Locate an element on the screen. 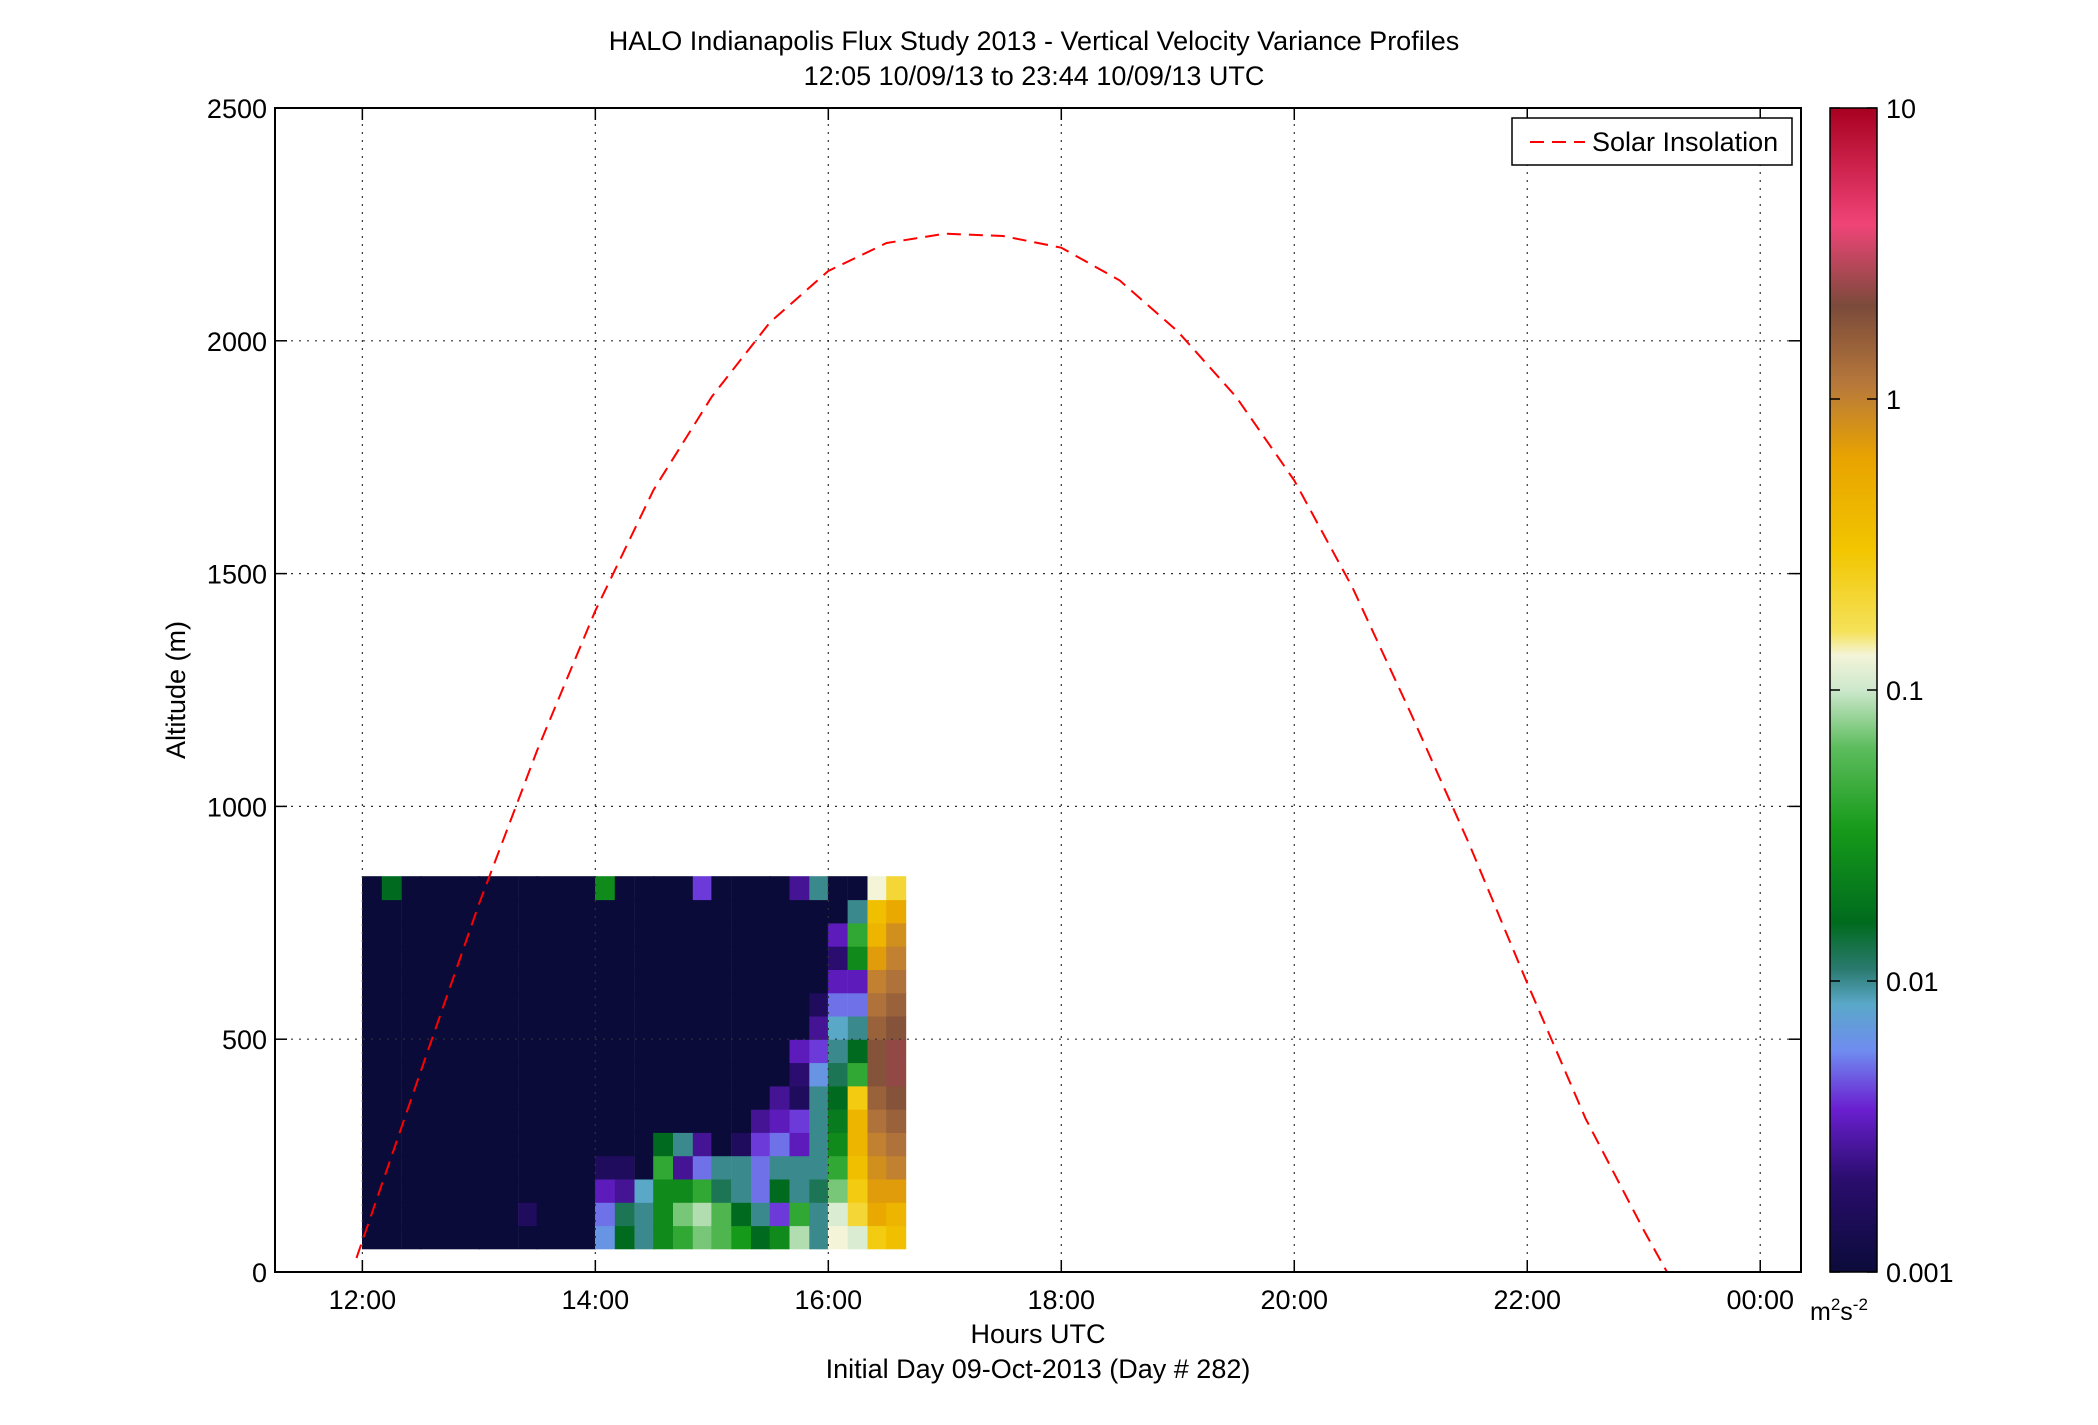  chart-subtitle: 12:05 10/09/13 to 23:44 10/09/13 UTC is located at coordinates (1034, 76).